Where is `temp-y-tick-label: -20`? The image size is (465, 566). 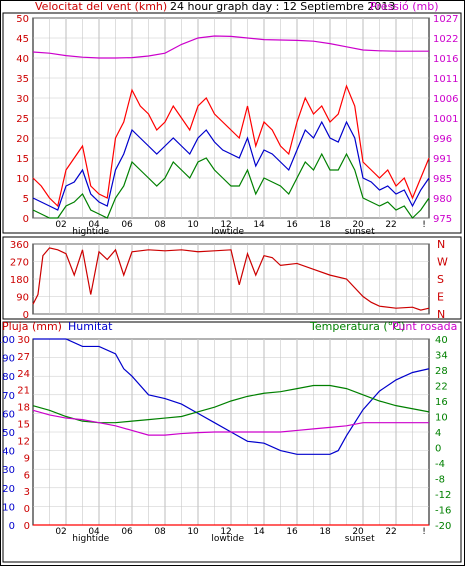
temp-y-tick-label: -20 is located at coordinates (443, 526).